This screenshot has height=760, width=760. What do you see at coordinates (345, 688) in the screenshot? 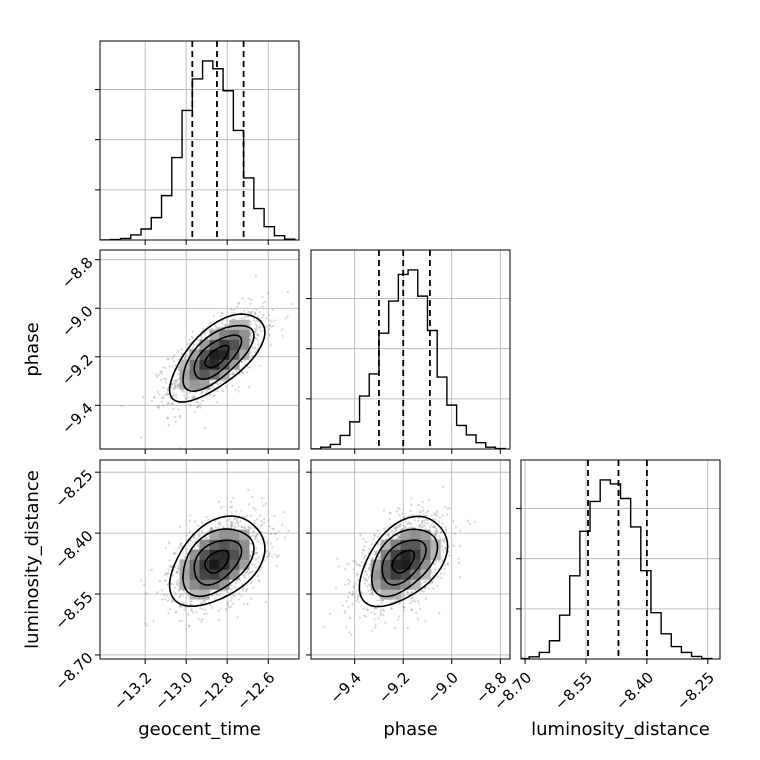
I see `xtick-label-phase-0: −9.4` at bounding box center [345, 688].